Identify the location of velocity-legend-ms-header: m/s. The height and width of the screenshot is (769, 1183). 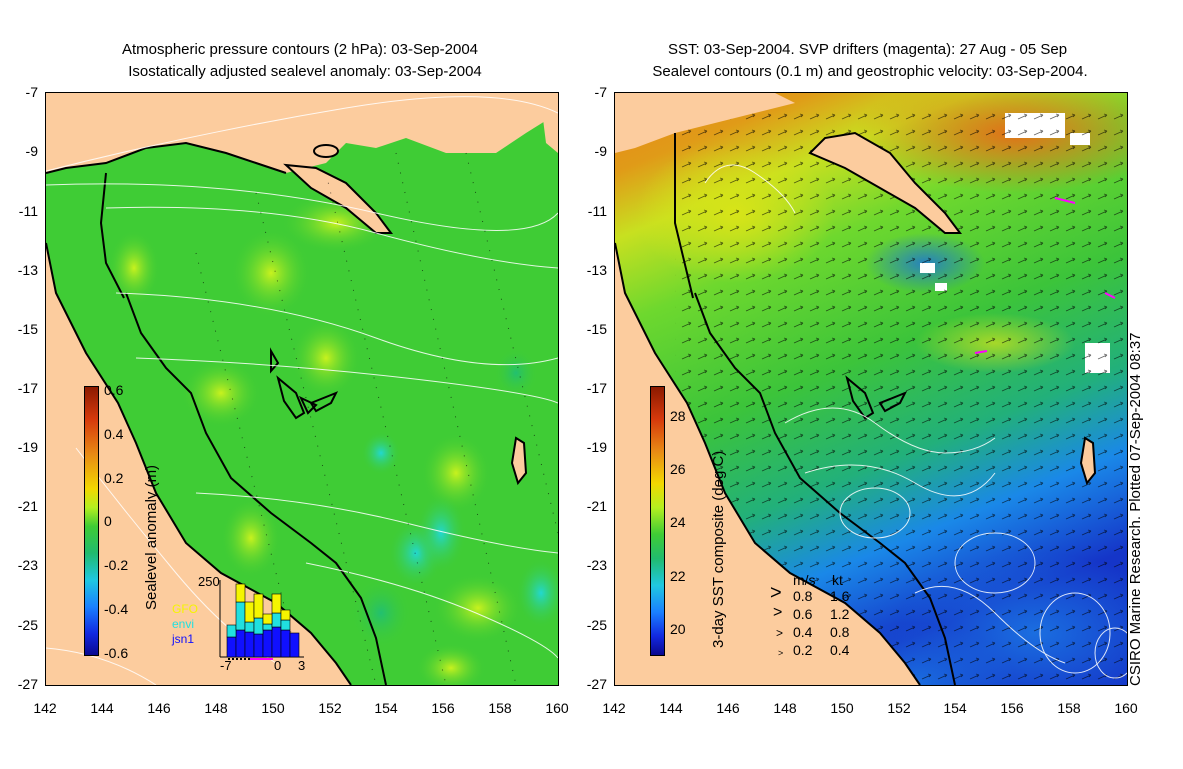
(804, 580).